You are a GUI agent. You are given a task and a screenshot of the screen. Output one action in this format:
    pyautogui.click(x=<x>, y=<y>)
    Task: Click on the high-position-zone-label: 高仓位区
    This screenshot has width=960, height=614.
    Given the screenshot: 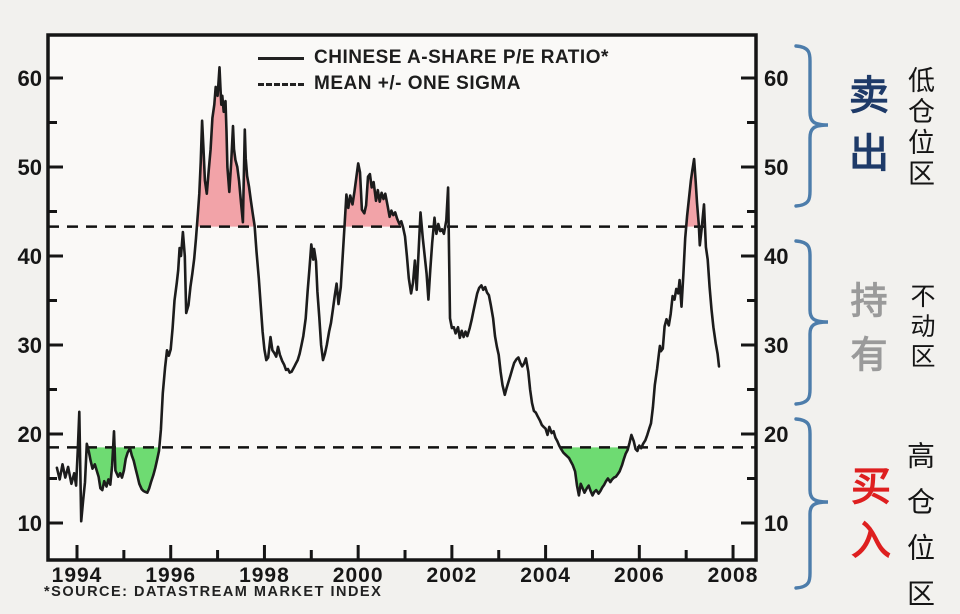 What is the action you would take?
    pyautogui.click(x=919, y=527)
    